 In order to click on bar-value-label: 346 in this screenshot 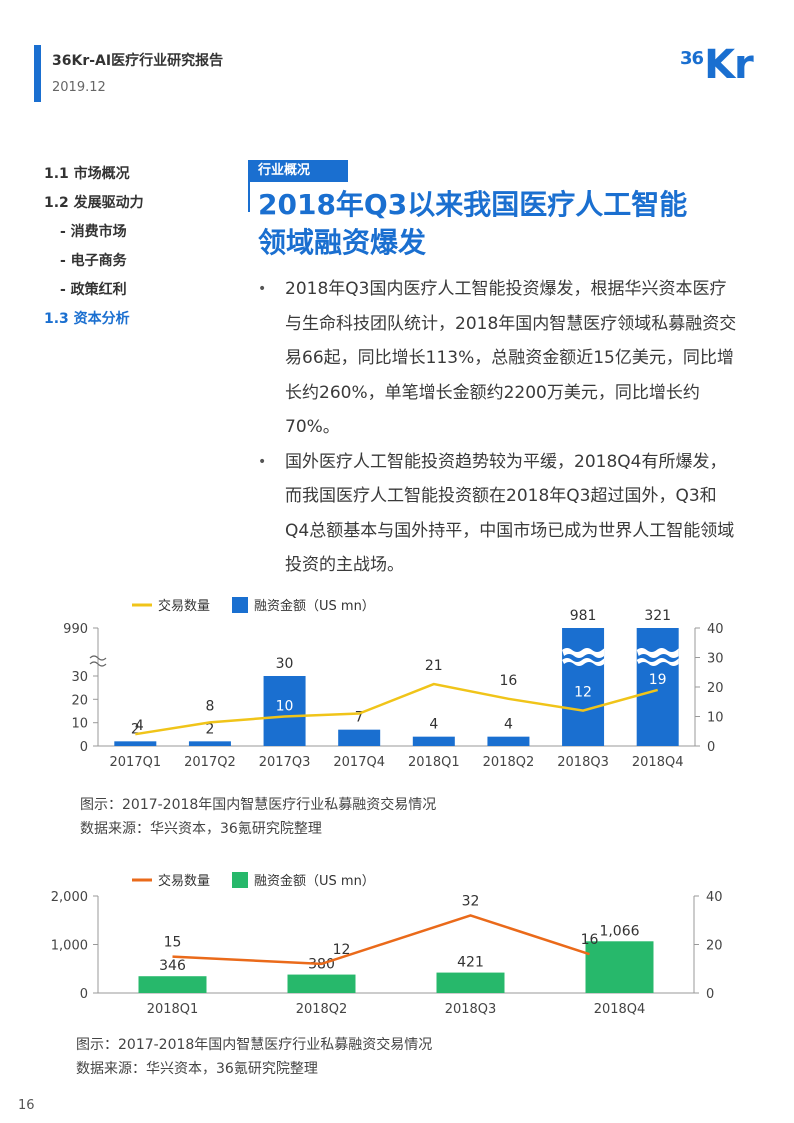, I will do `click(172, 966)`.